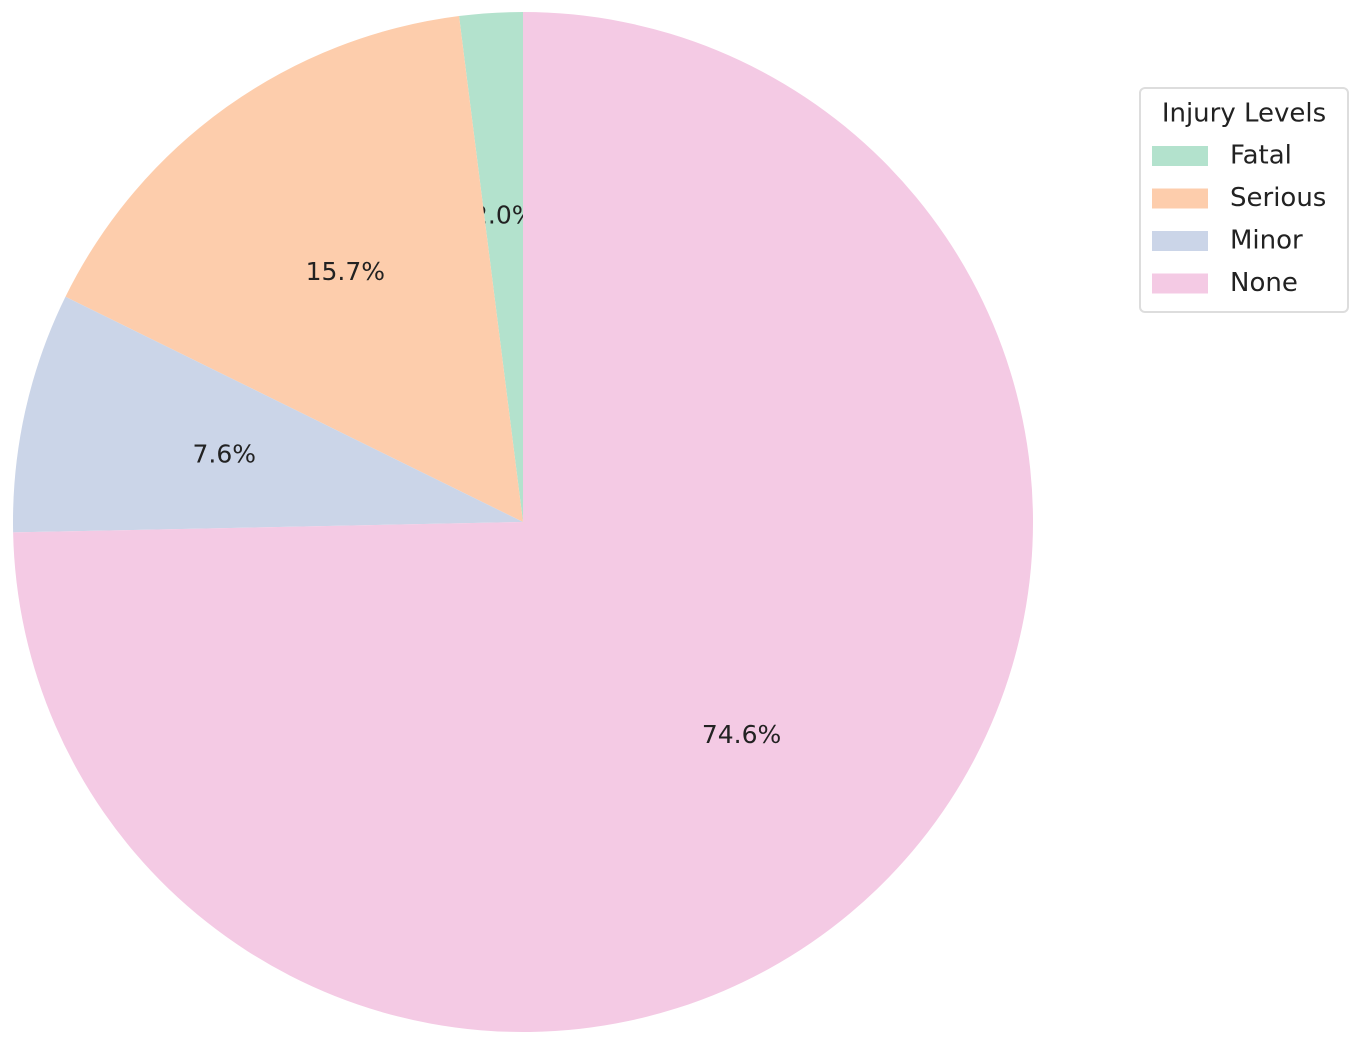 The width and height of the screenshot is (1361, 1050). Describe the element at coordinates (225, 454) in the screenshot. I see `slice-label: 7.6%` at that location.